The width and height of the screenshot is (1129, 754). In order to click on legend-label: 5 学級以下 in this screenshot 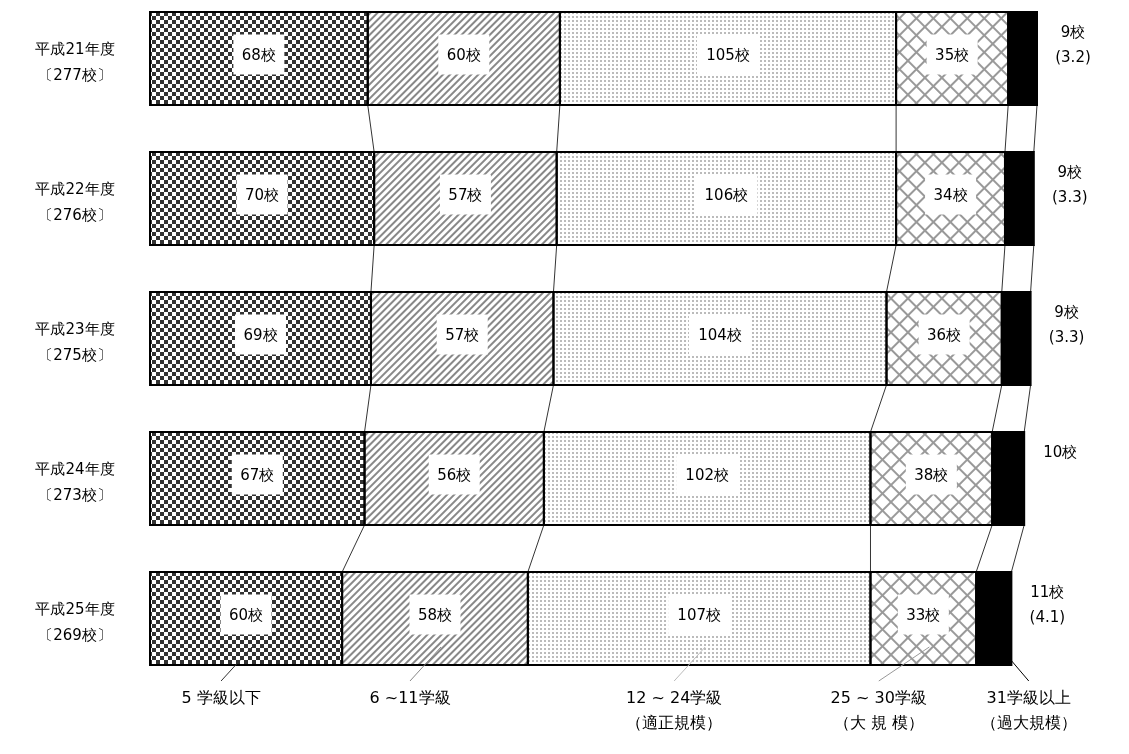, I will do `click(221, 697)`.